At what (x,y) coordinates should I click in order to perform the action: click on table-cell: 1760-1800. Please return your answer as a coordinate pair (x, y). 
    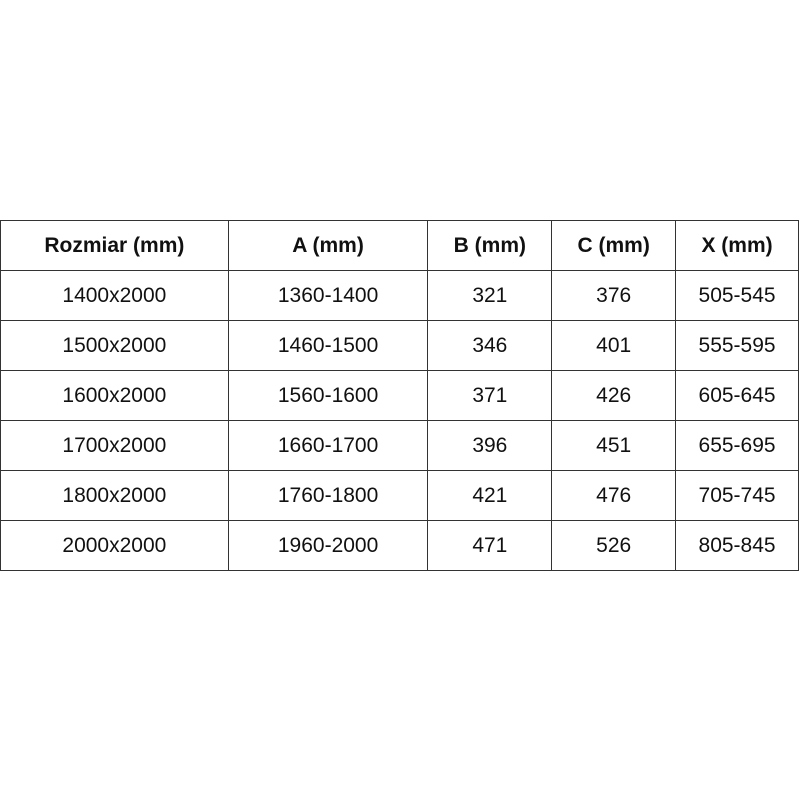
    Looking at the image, I should click on (328, 495).